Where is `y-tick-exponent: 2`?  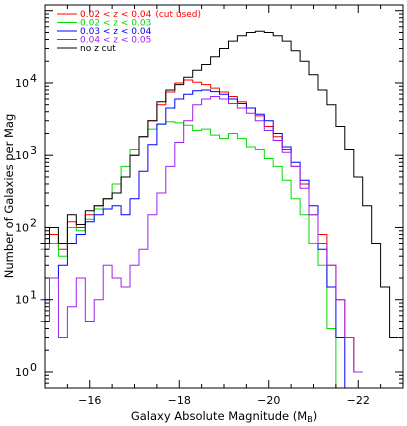 y-tick-exponent: 2 is located at coordinates (33, 222).